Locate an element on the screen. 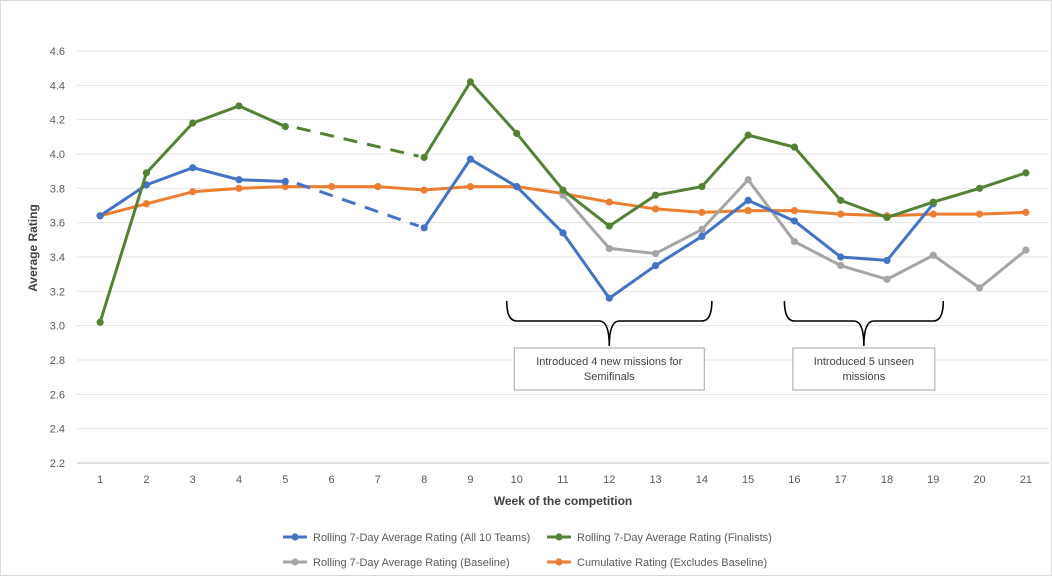 Image resolution: width=1052 pixels, height=577 pixels. x-tick-label: 11 is located at coordinates (562, 480).